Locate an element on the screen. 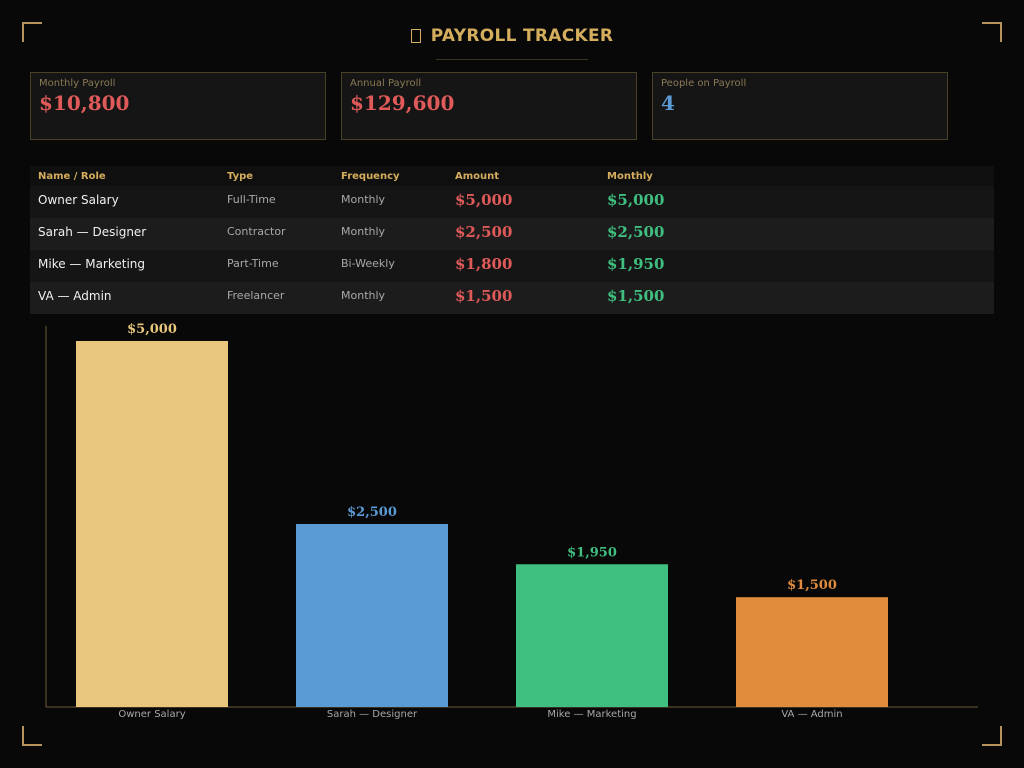 The width and height of the screenshot is (1024, 768). row-frequency: Bi-Weekly is located at coordinates (368, 263).